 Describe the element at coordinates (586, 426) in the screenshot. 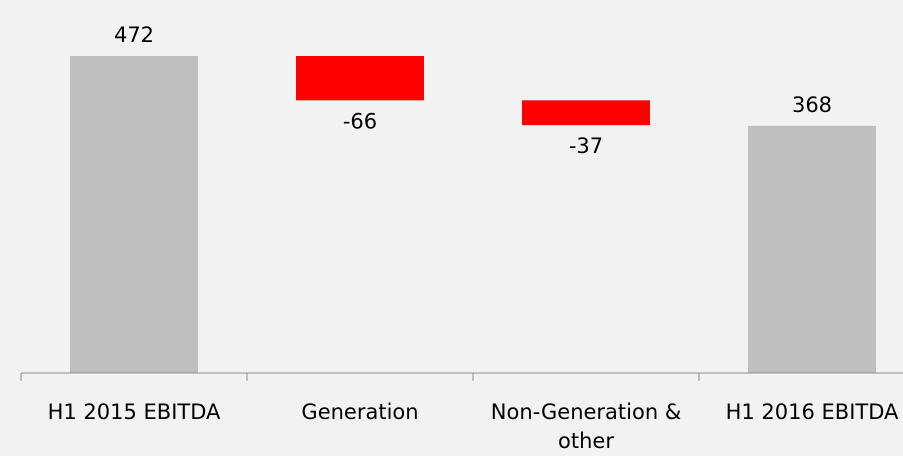

I see `category-label-2: Non-Generation & other` at that location.